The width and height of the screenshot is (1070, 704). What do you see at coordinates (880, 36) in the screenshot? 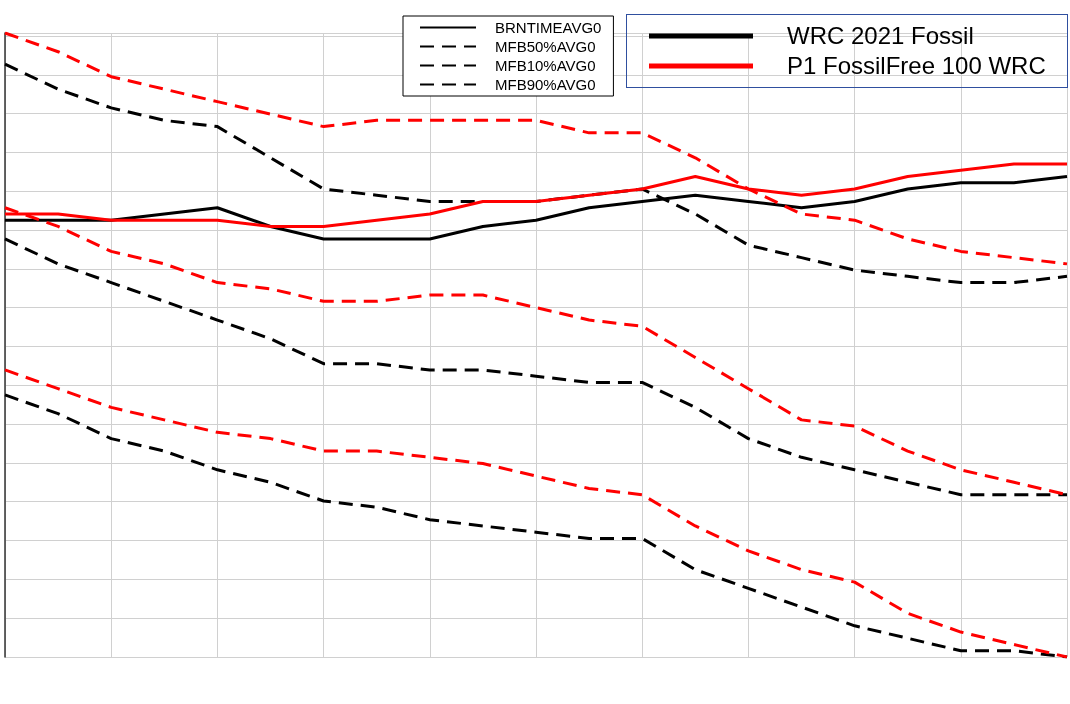
I see `annotation: WRC 2021 Fossil` at bounding box center [880, 36].